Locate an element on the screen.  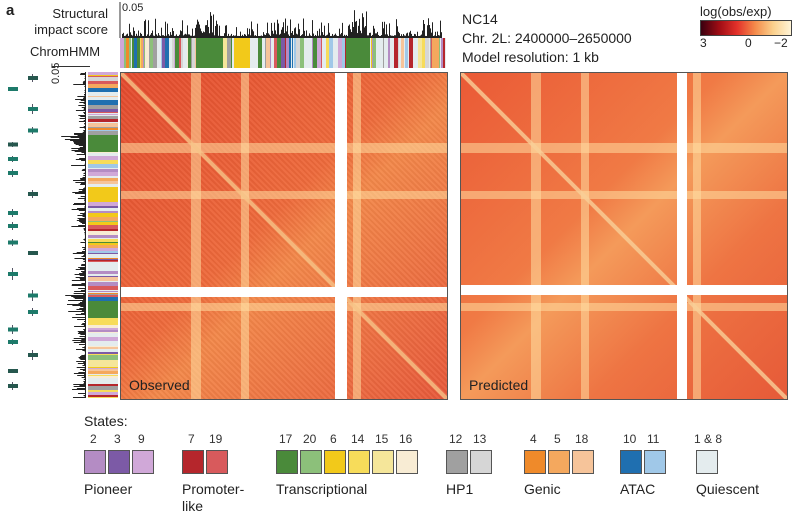
state-number: 2 is located at coordinates (93, 439).